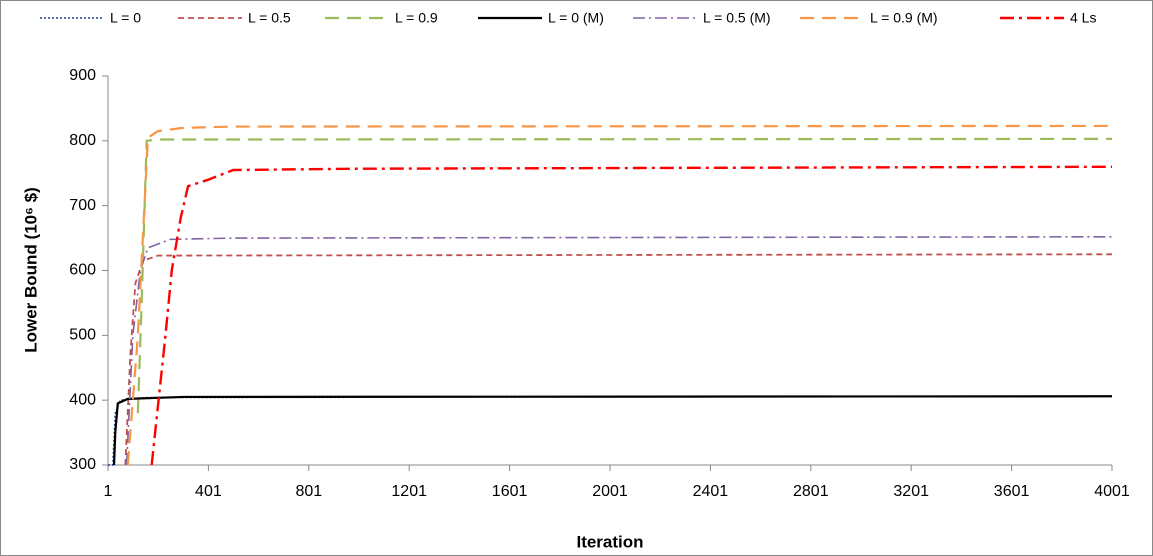 The height and width of the screenshot is (556, 1153). What do you see at coordinates (409, 491) in the screenshot?
I see `x-tick-label: 1201` at bounding box center [409, 491].